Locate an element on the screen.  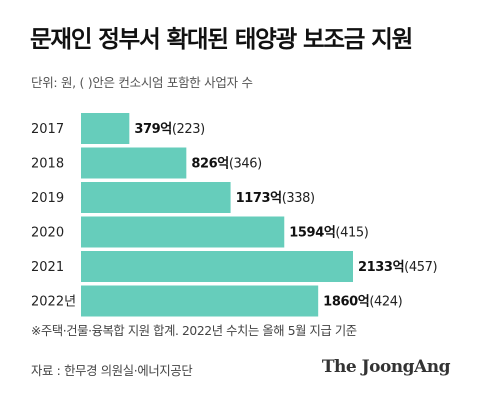
chart-title: 문재인 정부서 확대된 태양광 보조금 지원 is located at coordinates (221, 39).